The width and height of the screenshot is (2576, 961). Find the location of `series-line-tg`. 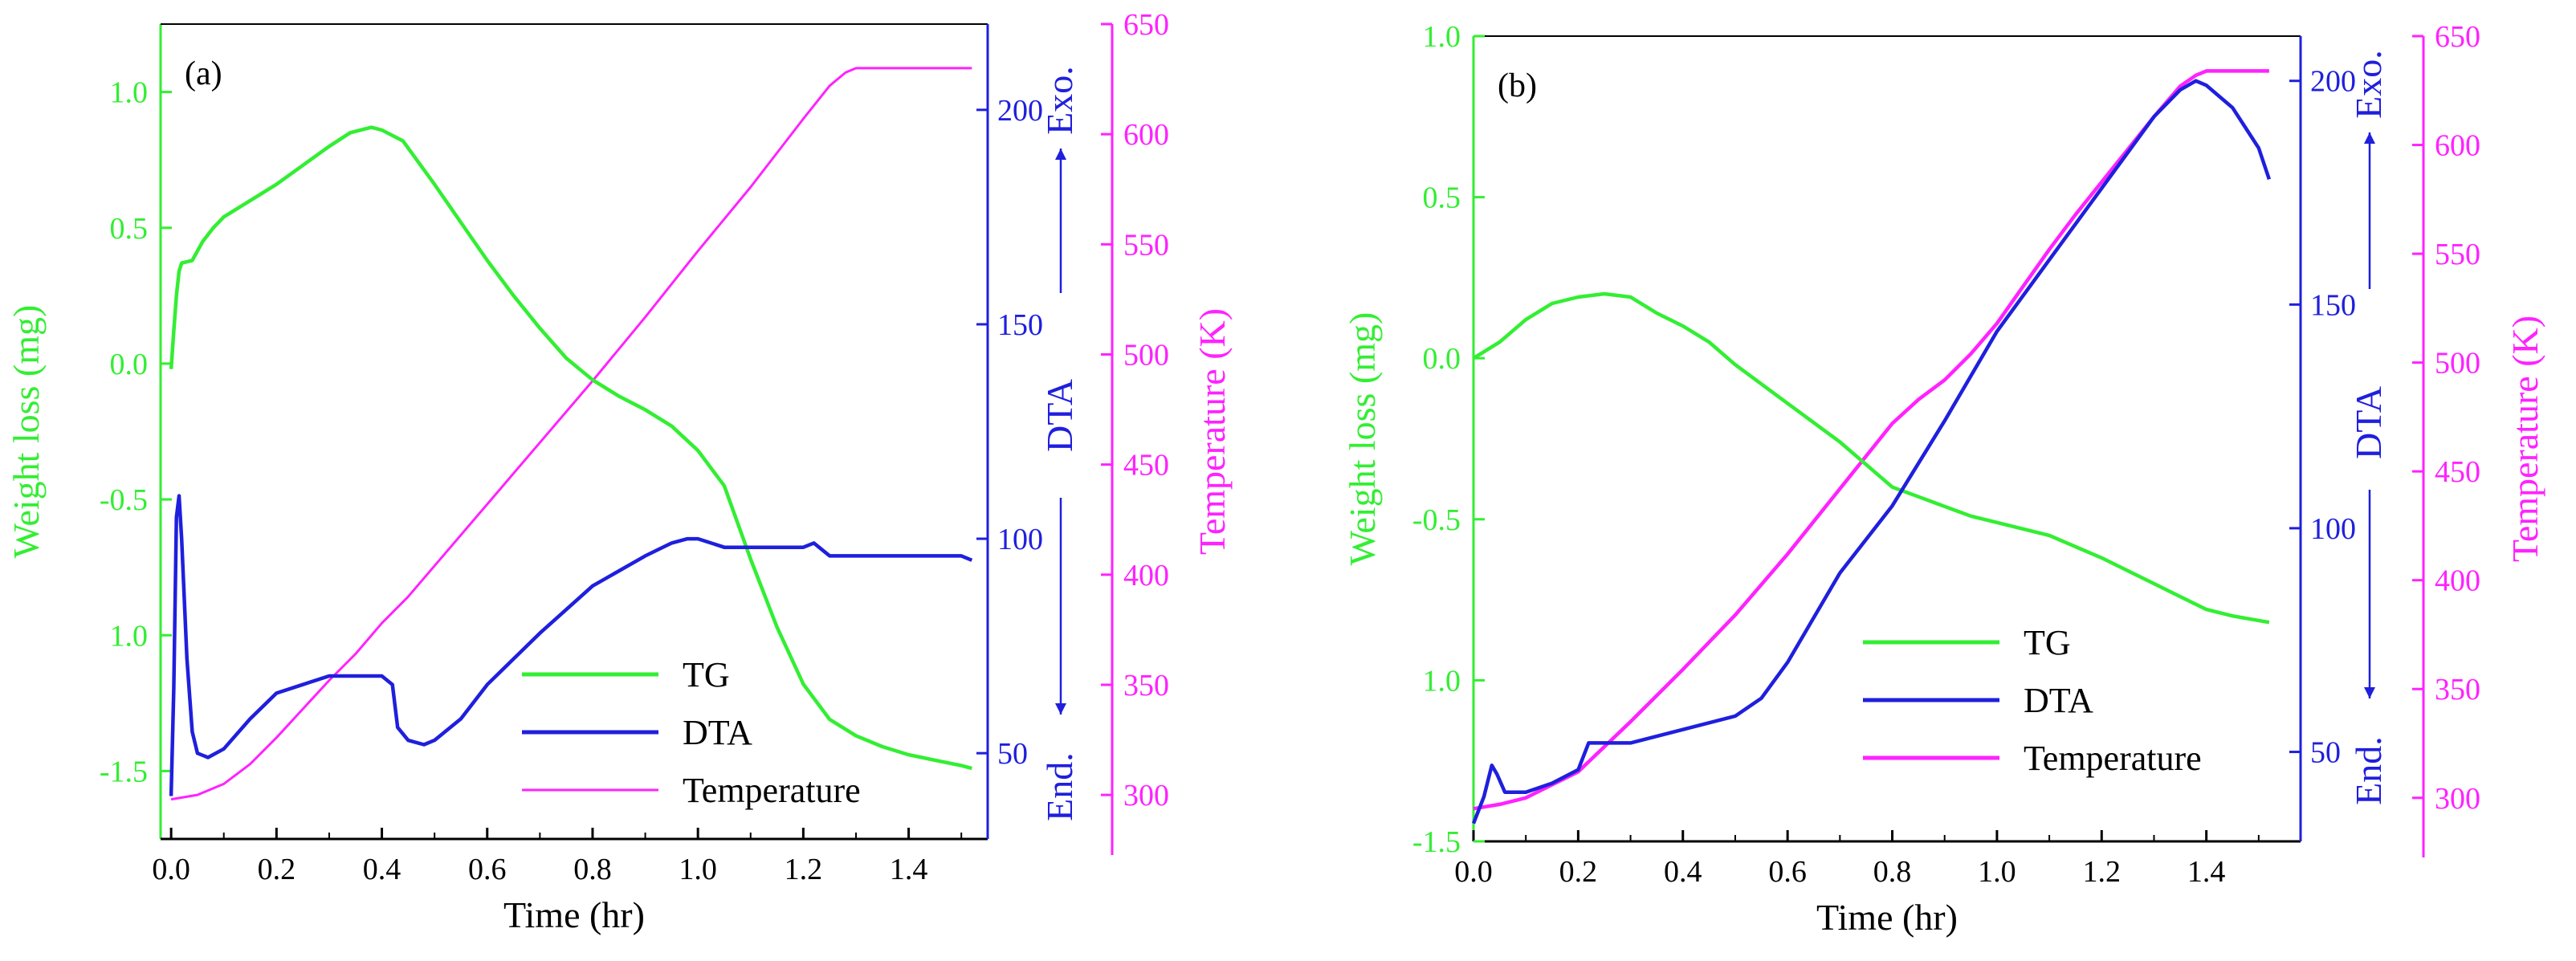

series-line-tg is located at coordinates (1871, 458).